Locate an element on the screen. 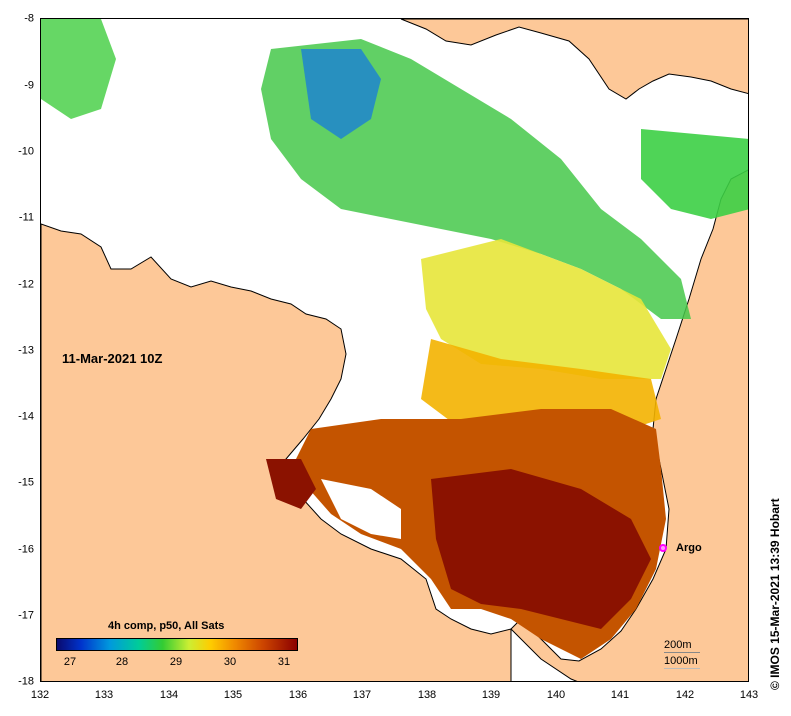 This screenshot has height=716, width=791. y-tick-label: -14 is located at coordinates (26, 416).